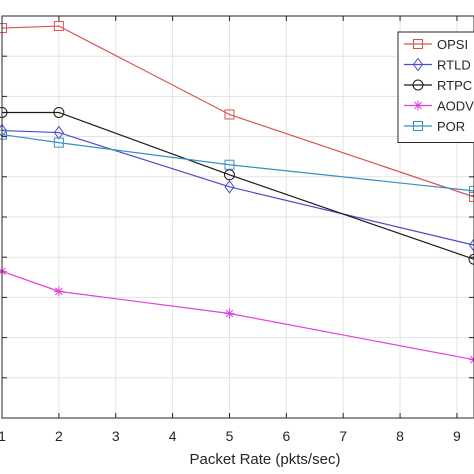 This screenshot has width=474, height=474. What do you see at coordinates (418, 85) in the screenshot?
I see `legend-marker-rtpc` at bounding box center [418, 85].